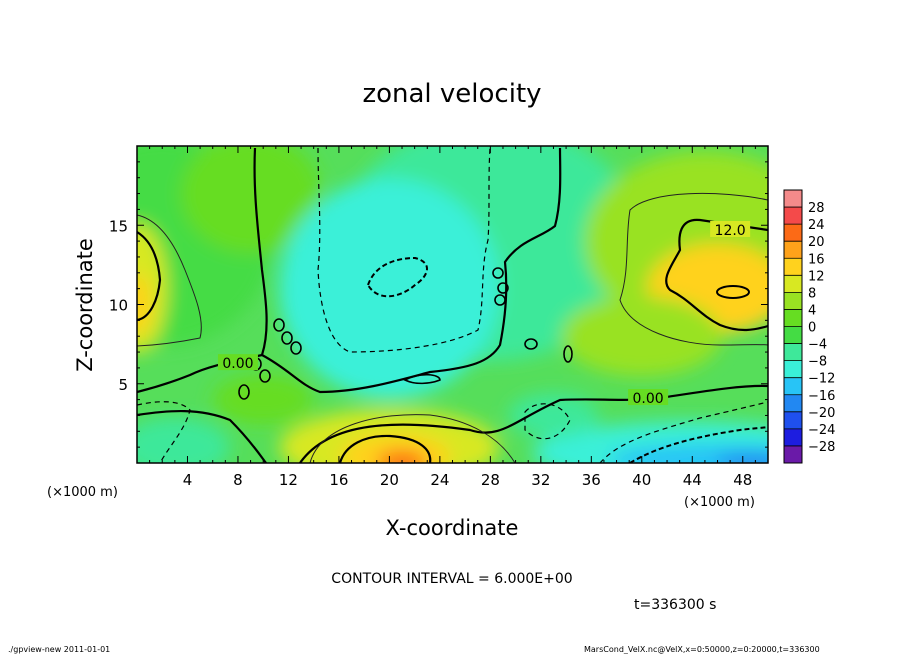 The height and width of the screenshot is (654, 904). Describe the element at coordinates (812, 310) in the screenshot. I see `colorbar-label: 4` at that location.